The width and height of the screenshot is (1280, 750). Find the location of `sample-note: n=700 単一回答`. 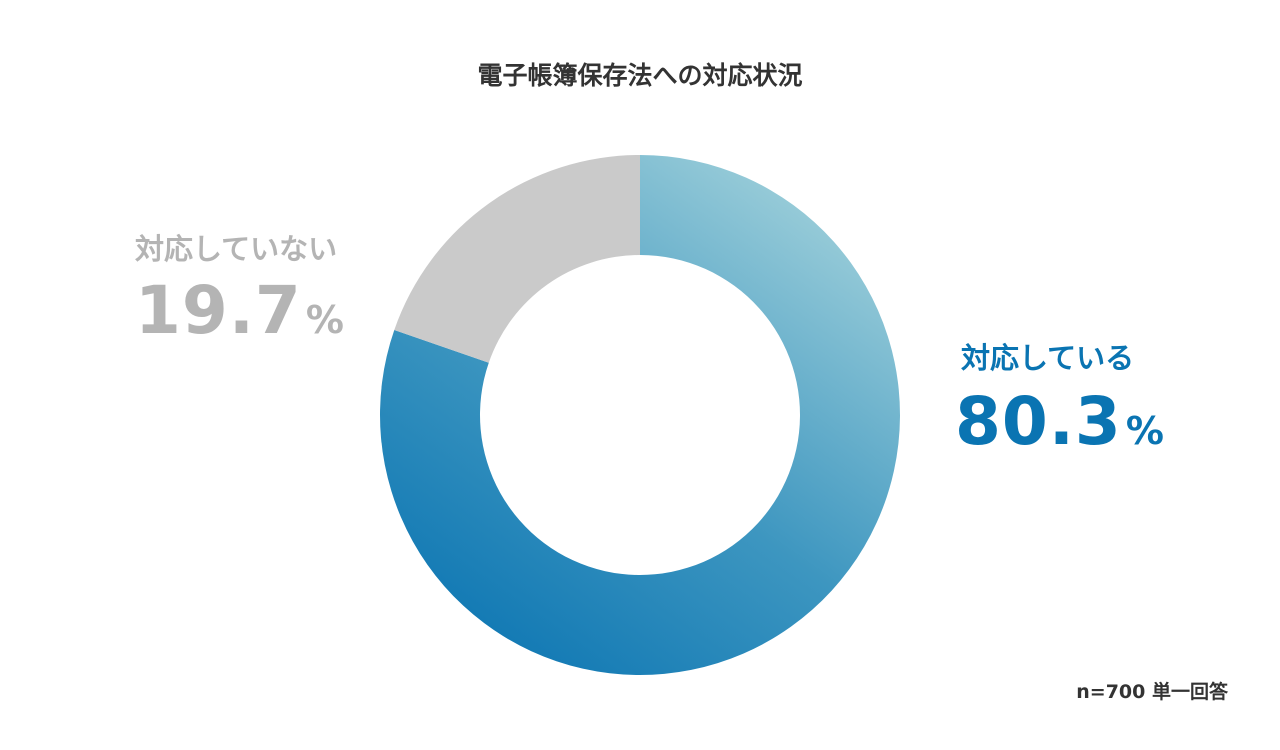

sample-note: n=700 単一回答 is located at coordinates (1152, 692).